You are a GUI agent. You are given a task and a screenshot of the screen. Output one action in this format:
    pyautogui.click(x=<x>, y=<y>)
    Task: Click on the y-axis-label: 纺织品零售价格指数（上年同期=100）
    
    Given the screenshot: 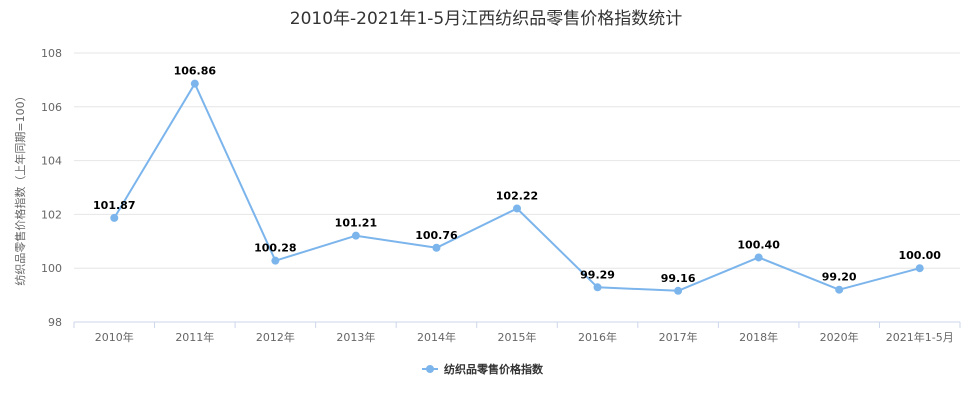 What is the action you would take?
    pyautogui.click(x=20, y=187)
    